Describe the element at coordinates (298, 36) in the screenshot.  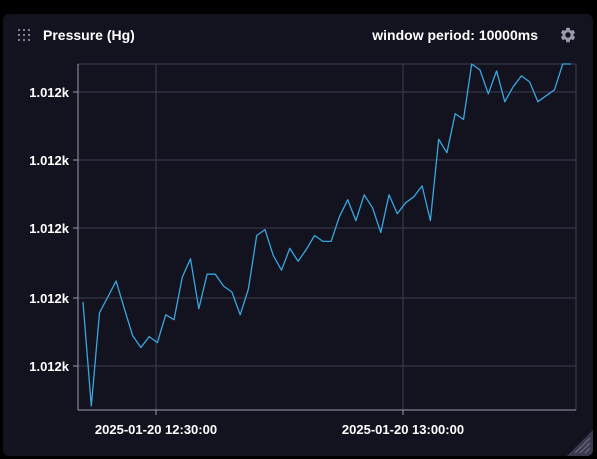
I see `panel-header: Pressure (Hg) window period: 10000ms` at that location.